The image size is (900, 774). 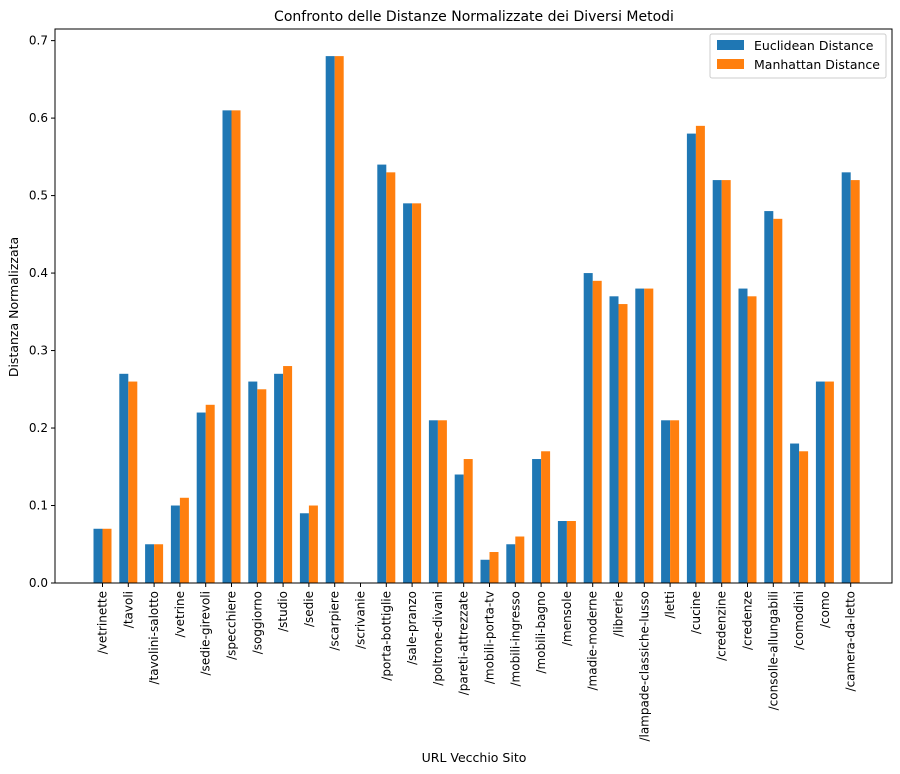 I want to click on bar-manhattan-madie-moderne, so click(x=597, y=431).